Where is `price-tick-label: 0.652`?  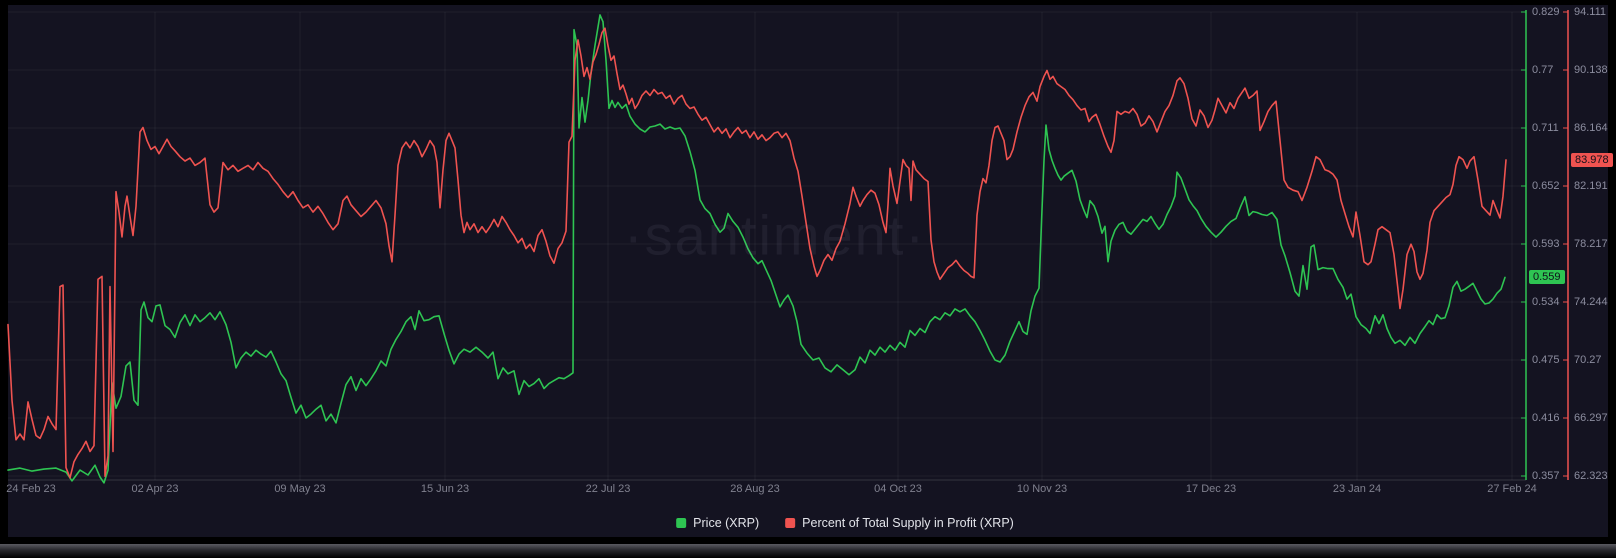
price-tick-label: 0.652 is located at coordinates (1546, 186).